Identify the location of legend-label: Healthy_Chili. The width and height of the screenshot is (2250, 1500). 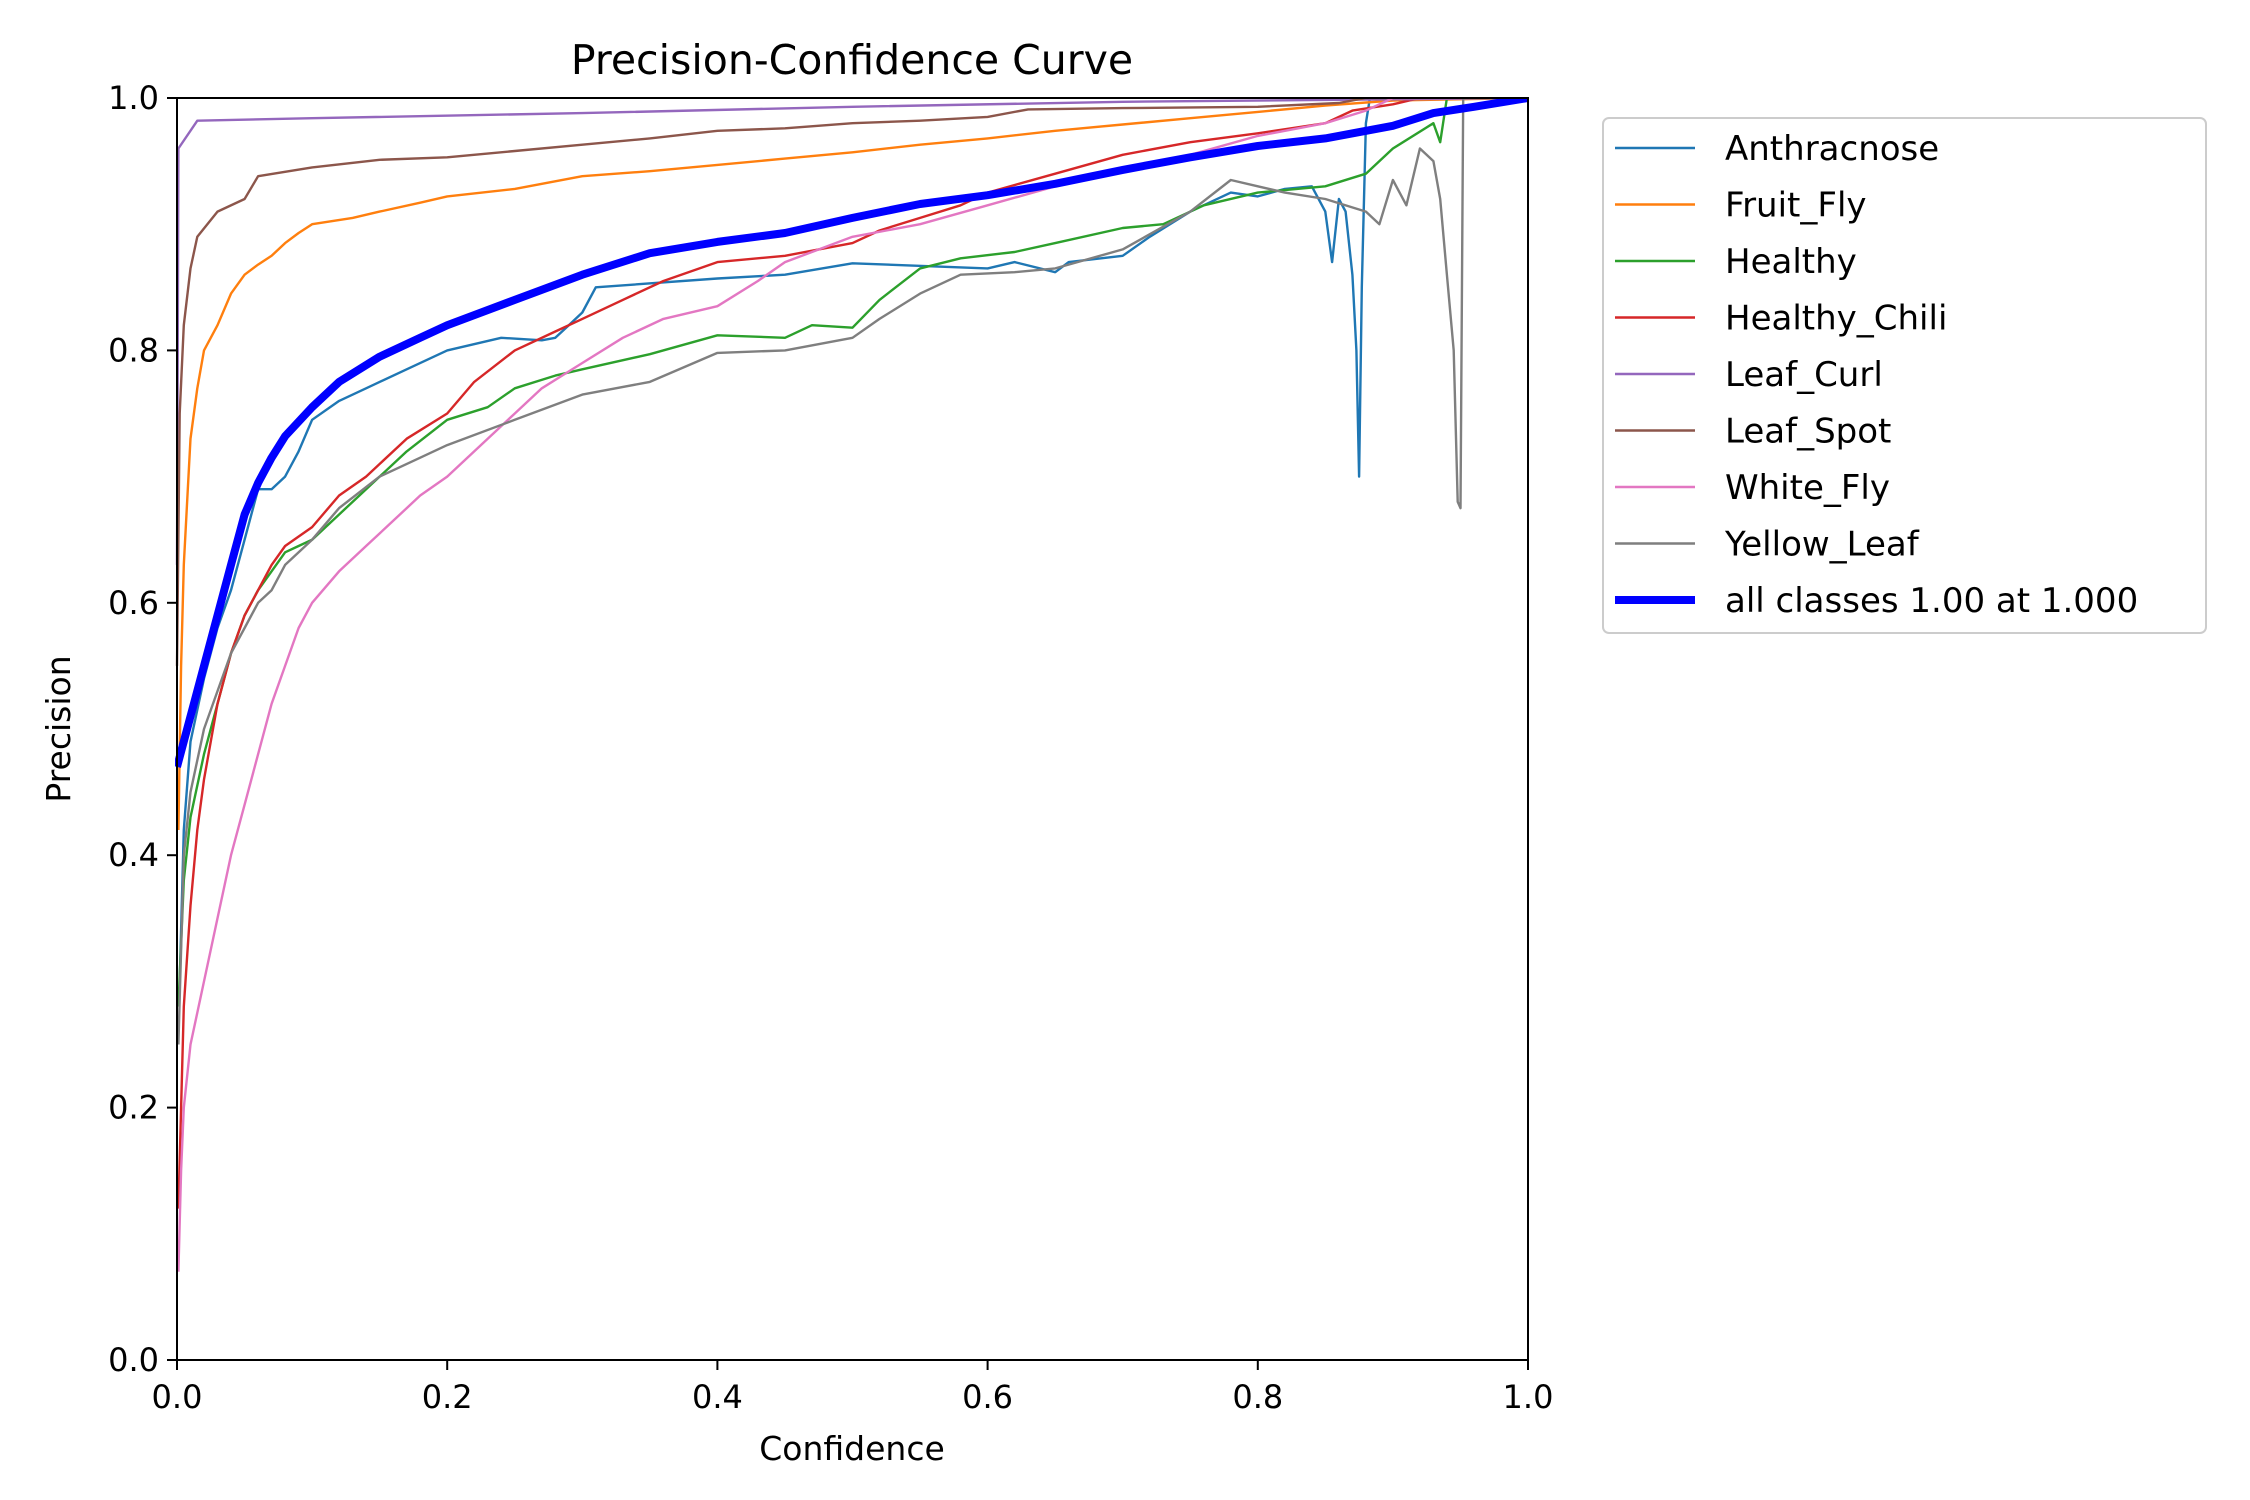
(1836, 319).